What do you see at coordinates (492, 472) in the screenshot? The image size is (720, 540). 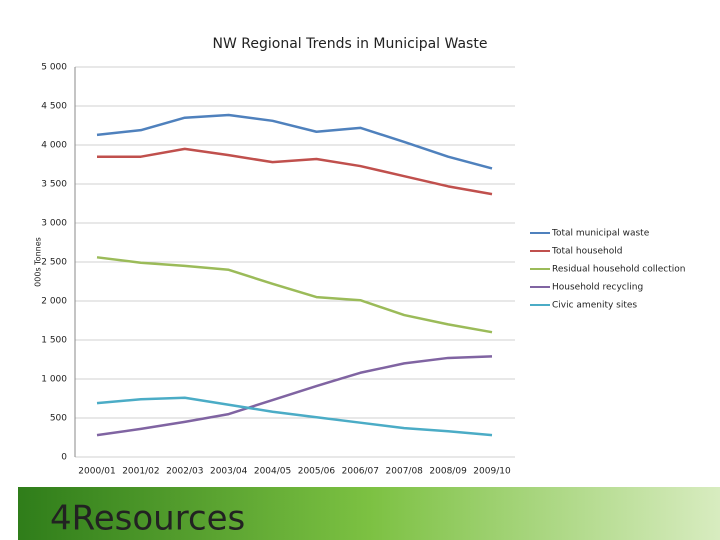 I see `x-tick-label: 2009/10` at bounding box center [492, 472].